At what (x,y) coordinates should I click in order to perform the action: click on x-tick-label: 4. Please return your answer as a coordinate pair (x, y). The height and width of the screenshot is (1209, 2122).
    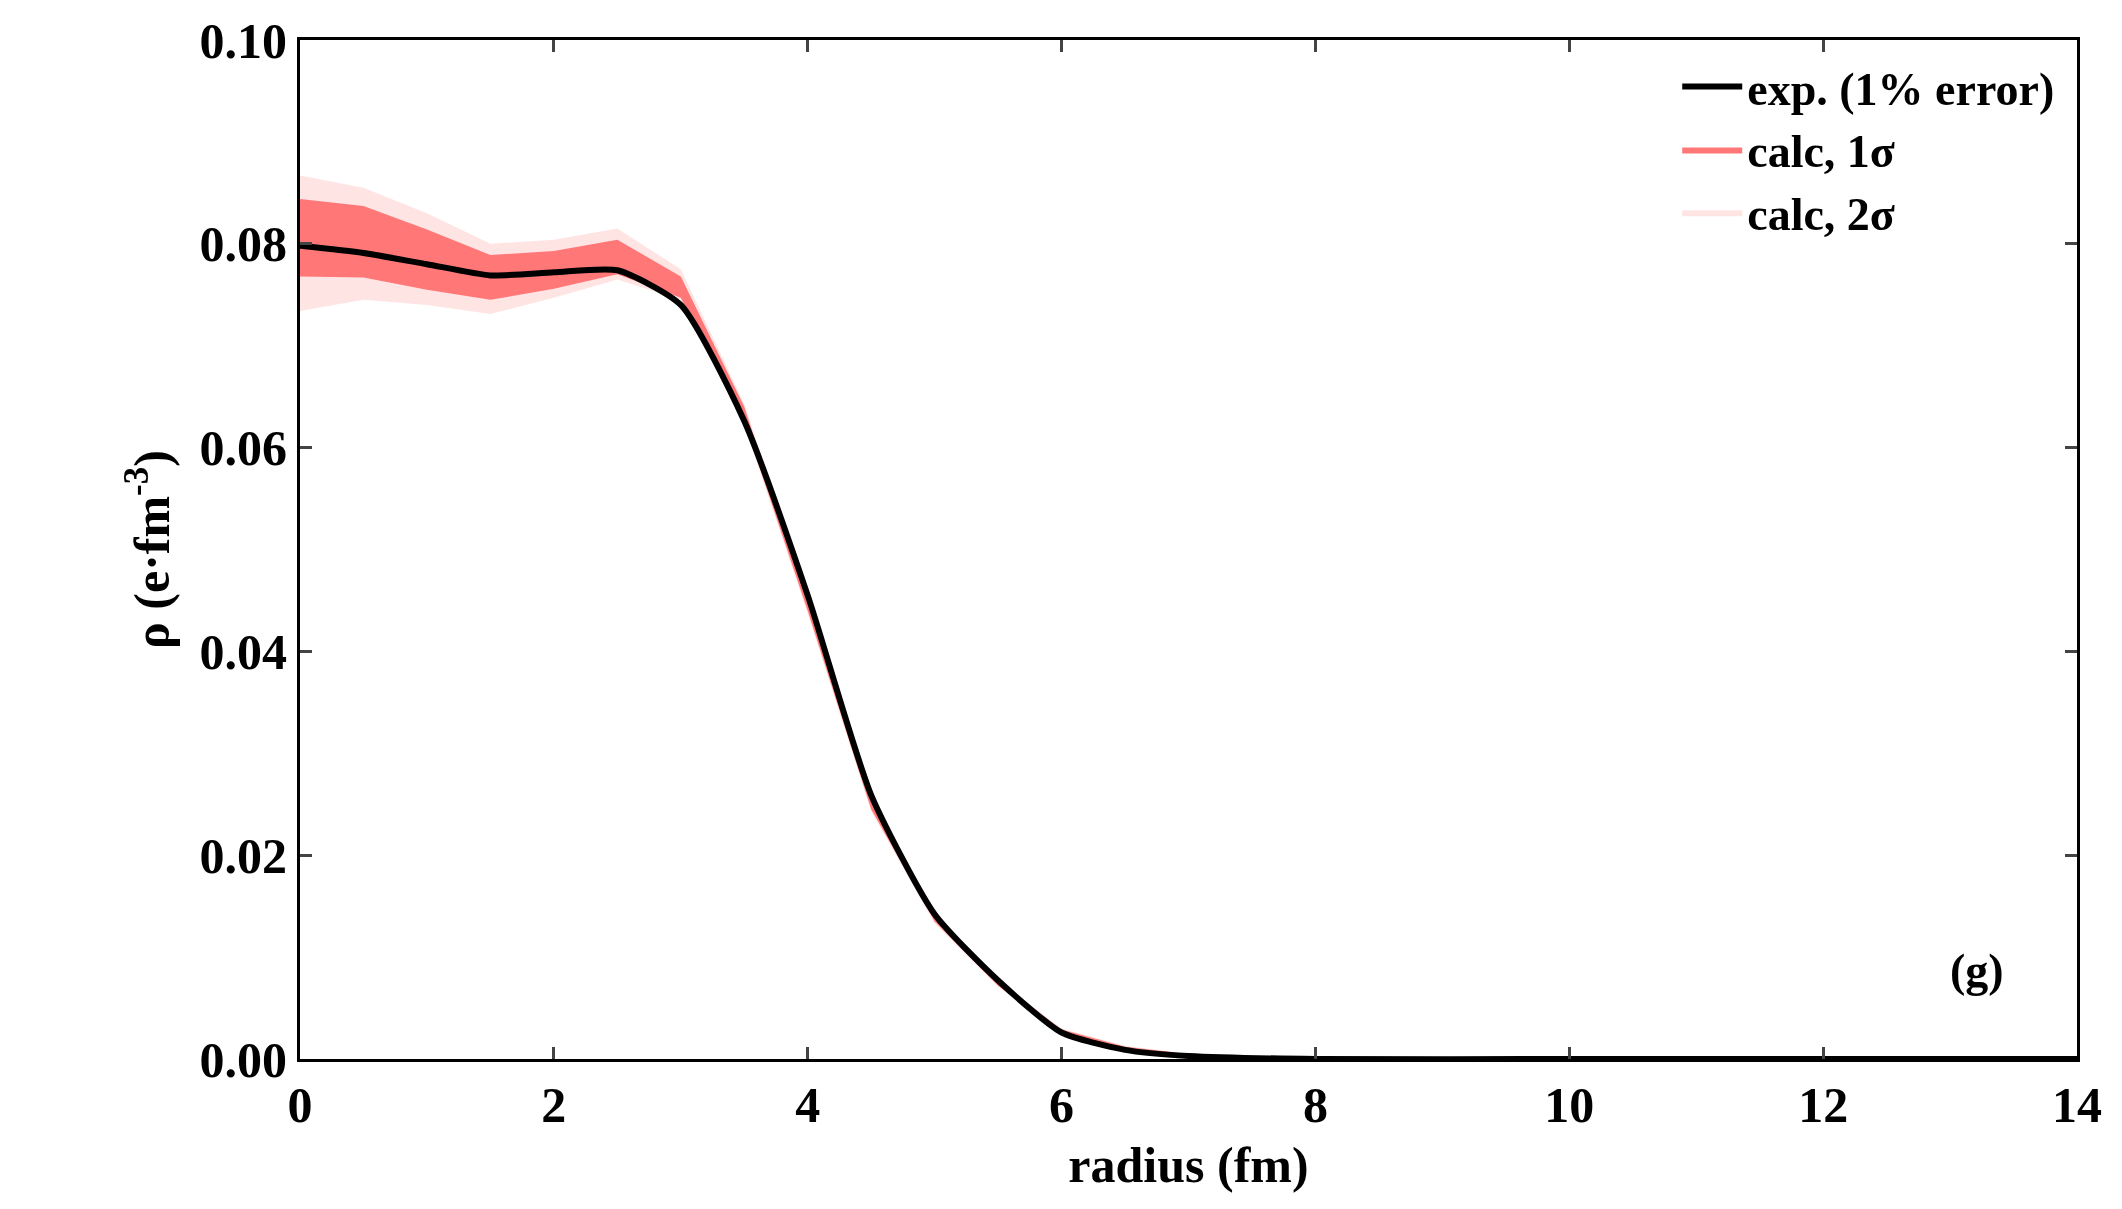
    Looking at the image, I should click on (808, 1105).